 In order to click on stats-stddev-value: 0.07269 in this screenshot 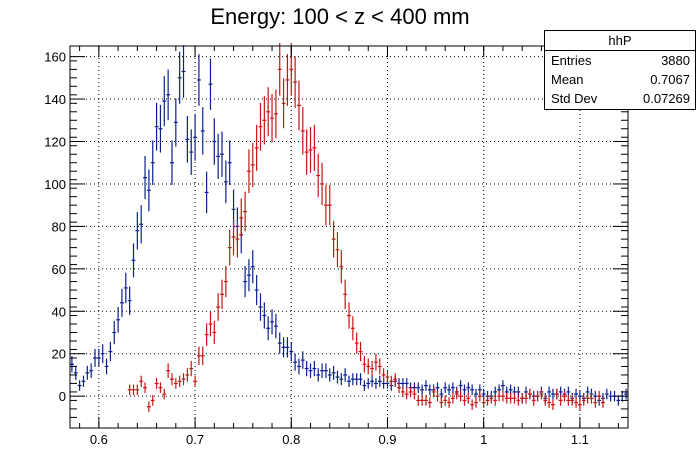, I will do `click(666, 98)`.